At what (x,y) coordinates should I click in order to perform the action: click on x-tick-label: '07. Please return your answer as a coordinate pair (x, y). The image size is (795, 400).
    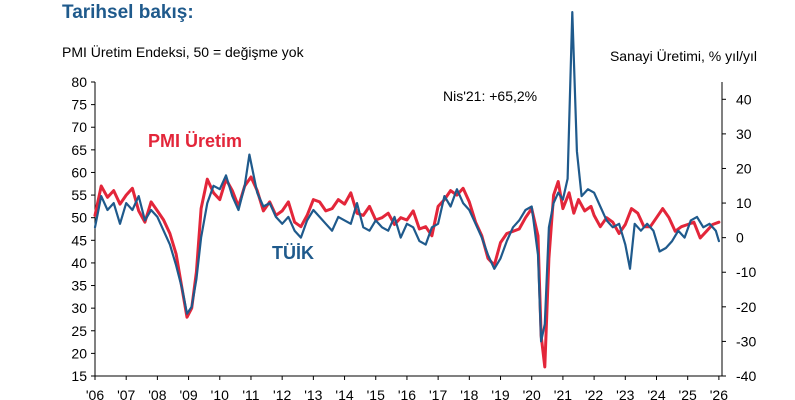
    Looking at the image, I should click on (126, 393).